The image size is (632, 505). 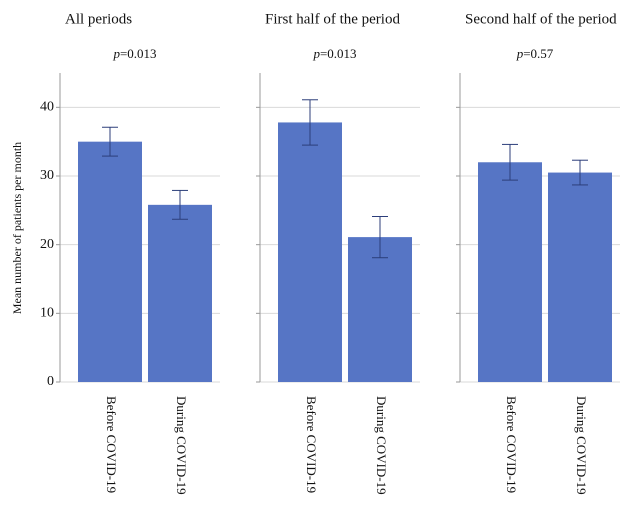 I want to click on y-tick-label: 10, so click(x=47, y=313).